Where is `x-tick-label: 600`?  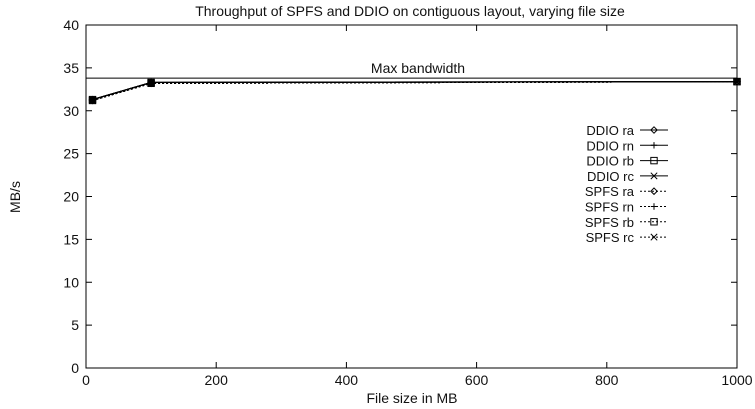
x-tick-label: 600 is located at coordinates (477, 380).